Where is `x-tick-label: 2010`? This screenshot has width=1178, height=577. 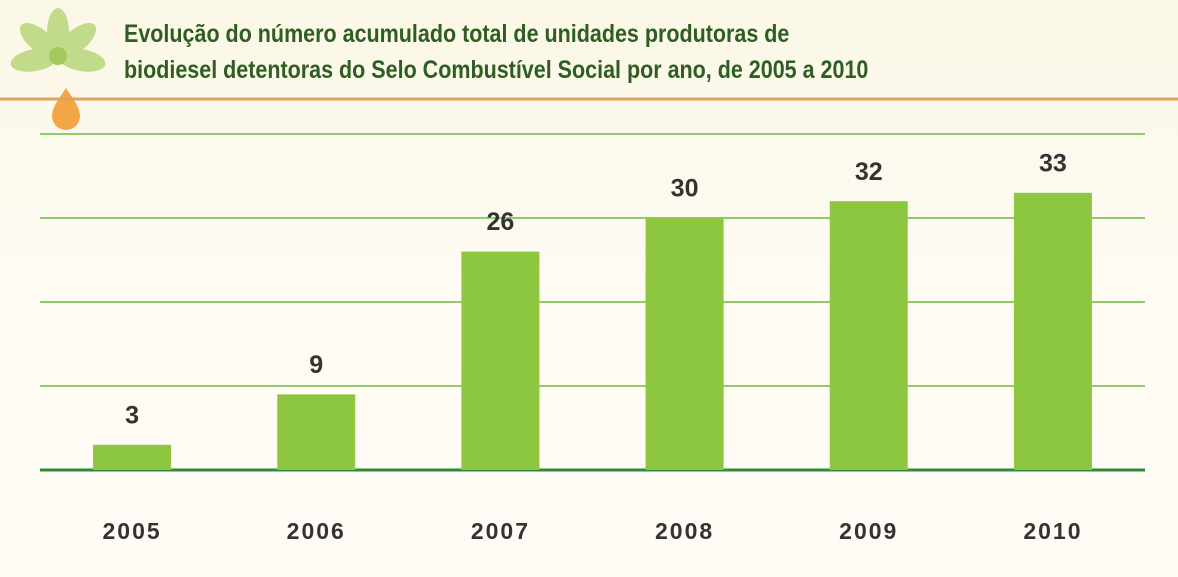
x-tick-label: 2010 is located at coordinates (1052, 531).